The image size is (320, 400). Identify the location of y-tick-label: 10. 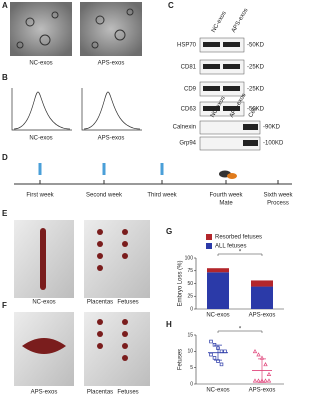
(190, 352).